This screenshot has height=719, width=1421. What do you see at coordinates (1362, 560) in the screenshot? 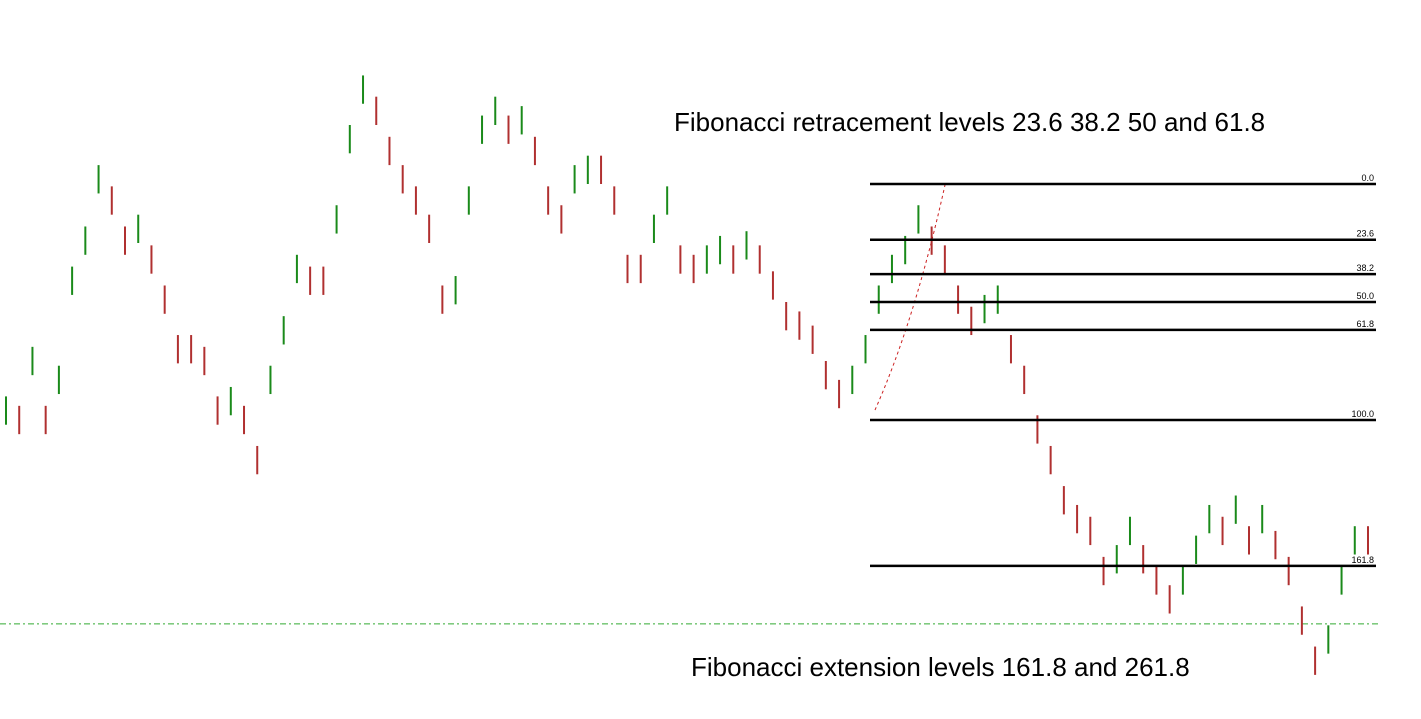
I see `fib-label: 161.8` at bounding box center [1362, 560].